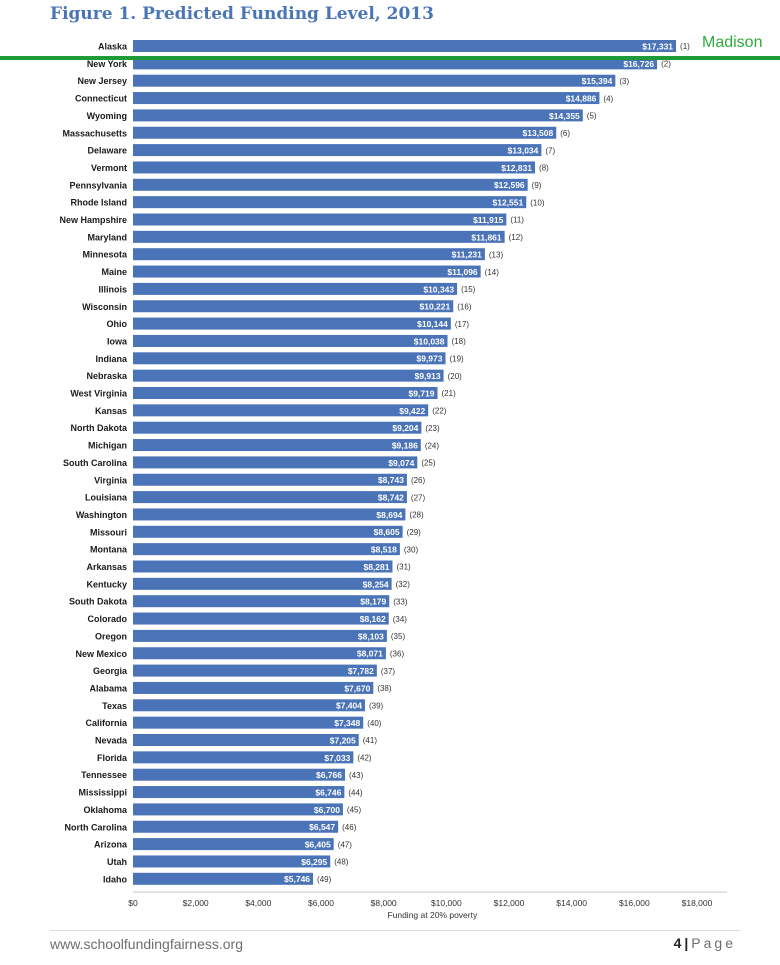 The image size is (780, 965). Describe the element at coordinates (456, 359) in the screenshot. I see `rank-label-indiana: (19)` at that location.